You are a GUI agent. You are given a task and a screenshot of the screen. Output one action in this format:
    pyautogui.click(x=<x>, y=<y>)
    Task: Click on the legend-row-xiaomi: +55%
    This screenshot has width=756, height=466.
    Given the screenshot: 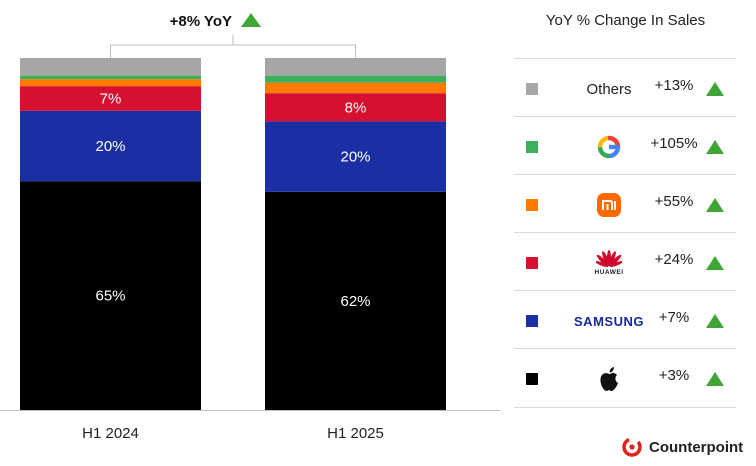 What is the action you would take?
    pyautogui.click(x=625, y=203)
    